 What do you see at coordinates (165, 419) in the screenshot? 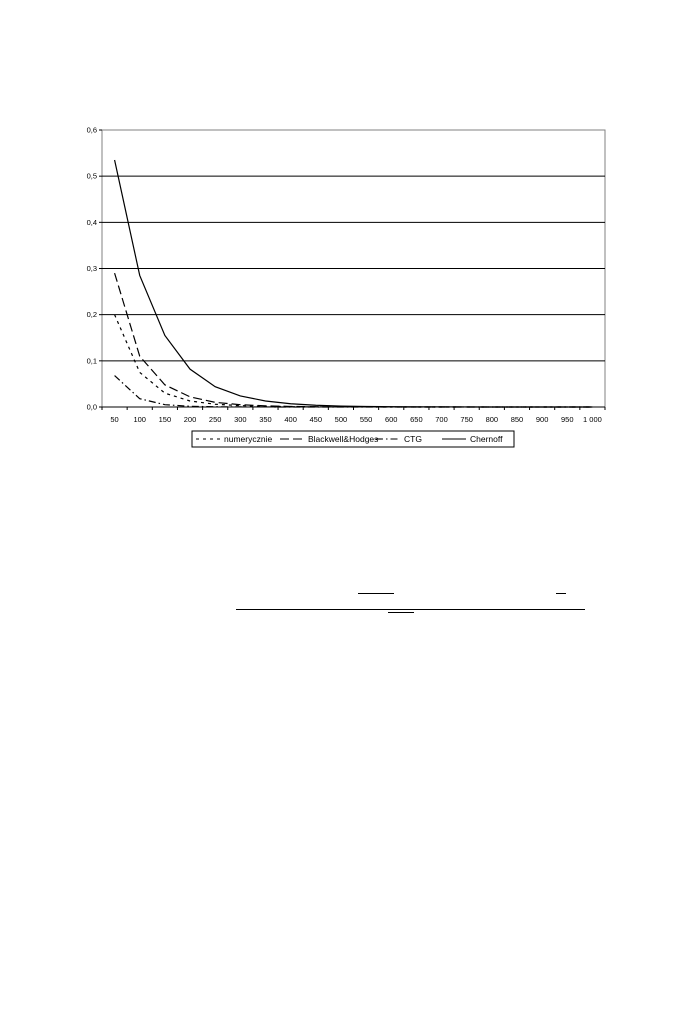
I see `x-tick-label: 150` at bounding box center [165, 419].